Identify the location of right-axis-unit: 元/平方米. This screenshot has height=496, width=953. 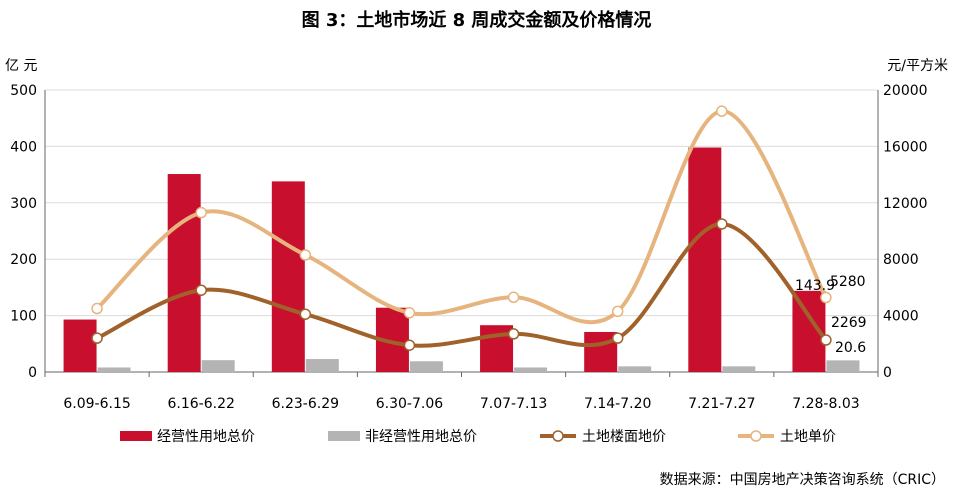
(917, 66).